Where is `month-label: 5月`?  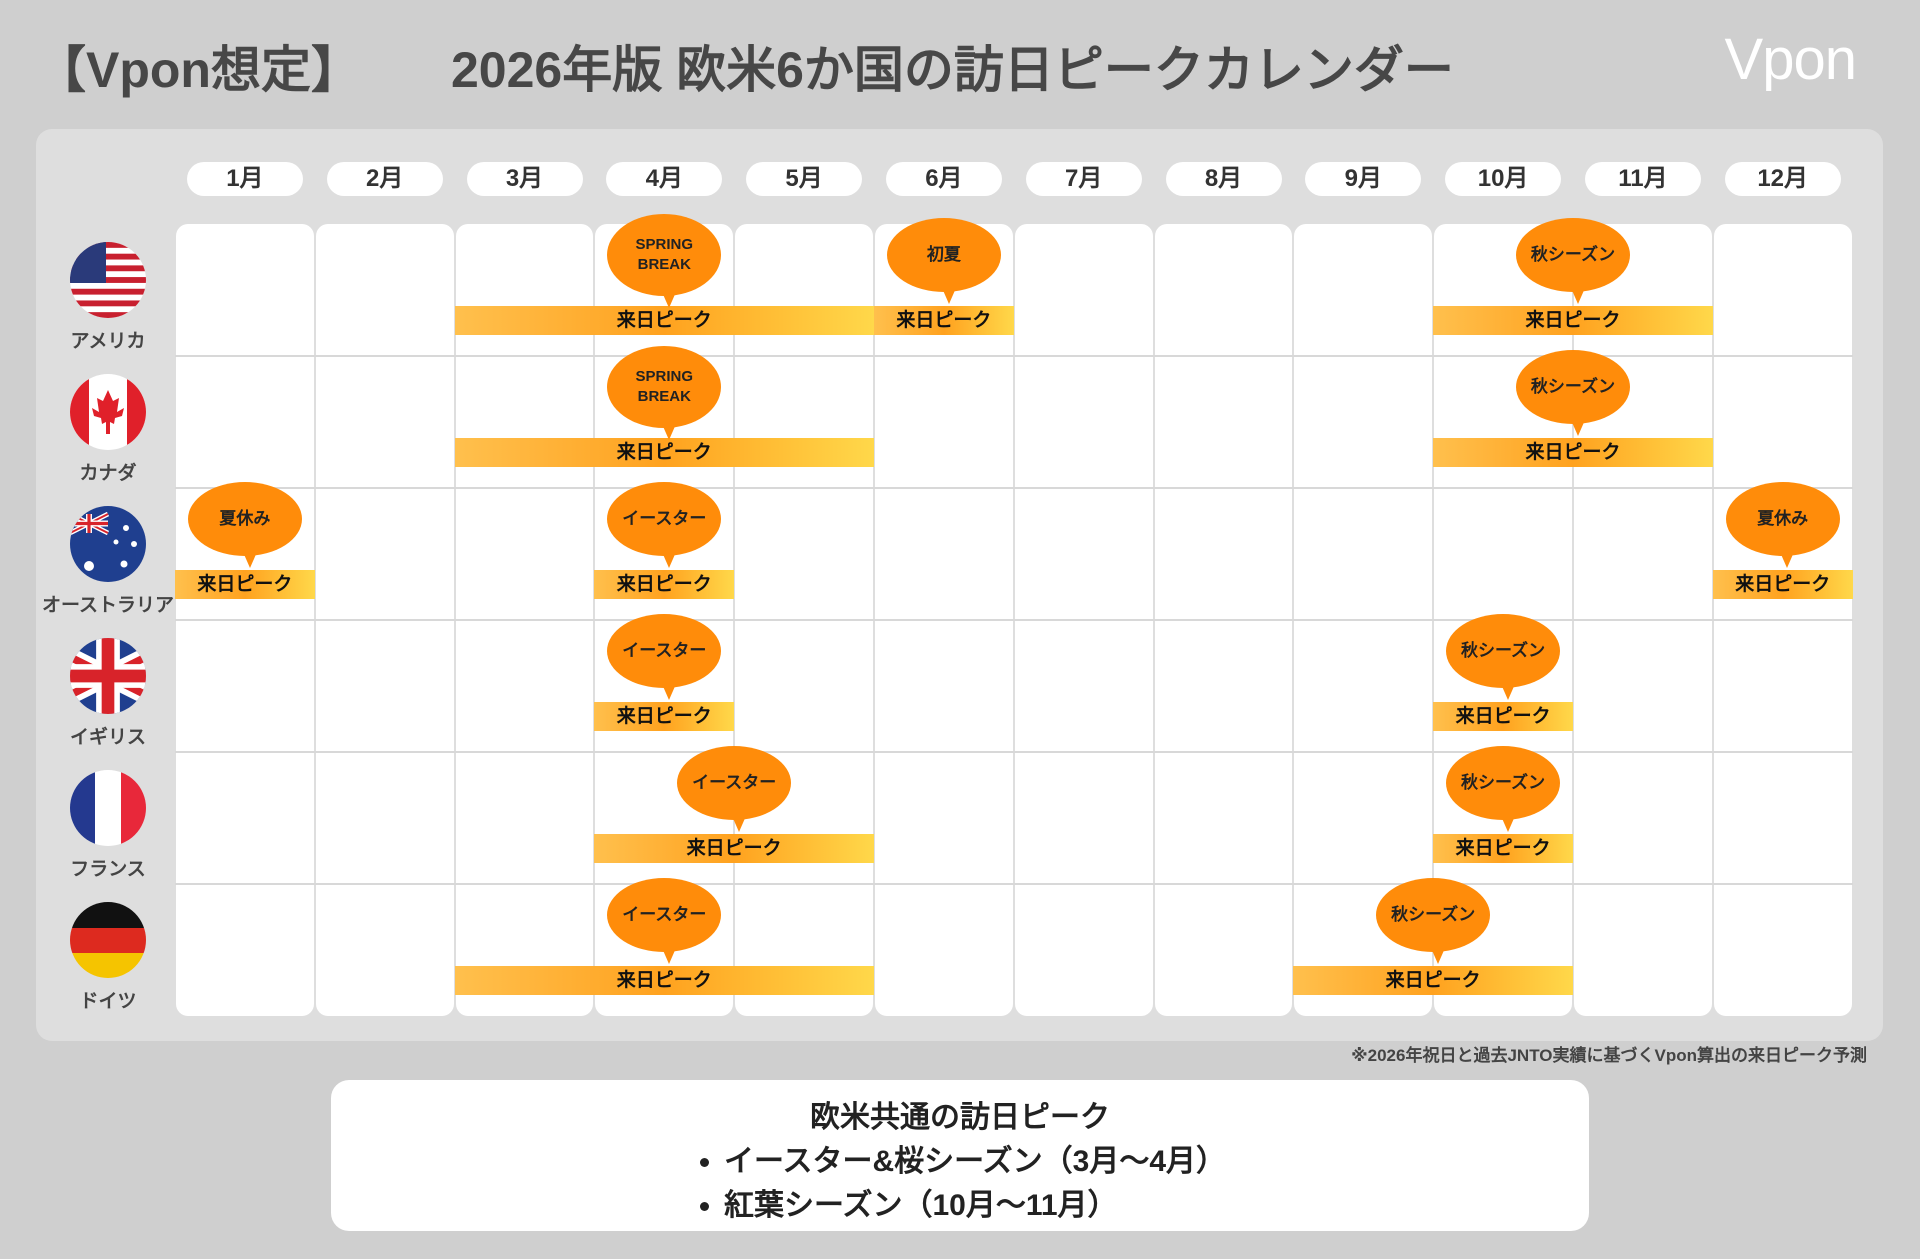
month-label: 5月 is located at coordinates (804, 179).